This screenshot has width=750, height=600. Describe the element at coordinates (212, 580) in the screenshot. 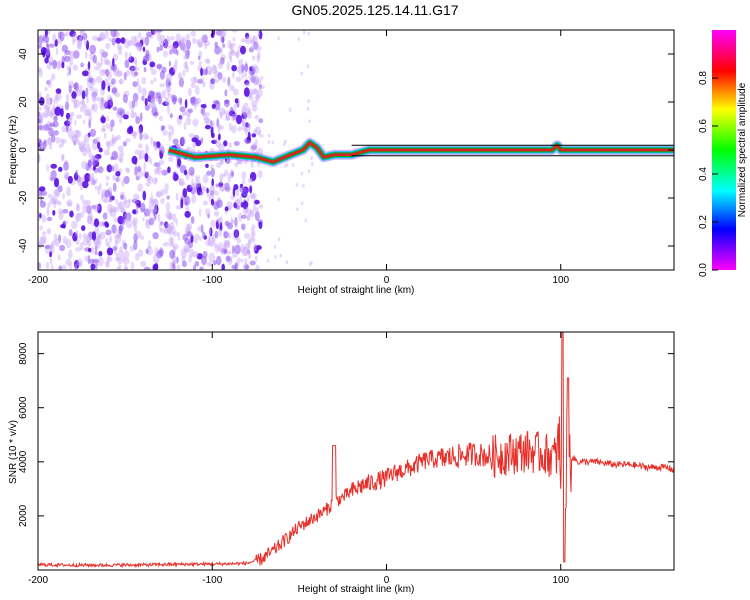

I see `x-tick-label: -100` at that location.